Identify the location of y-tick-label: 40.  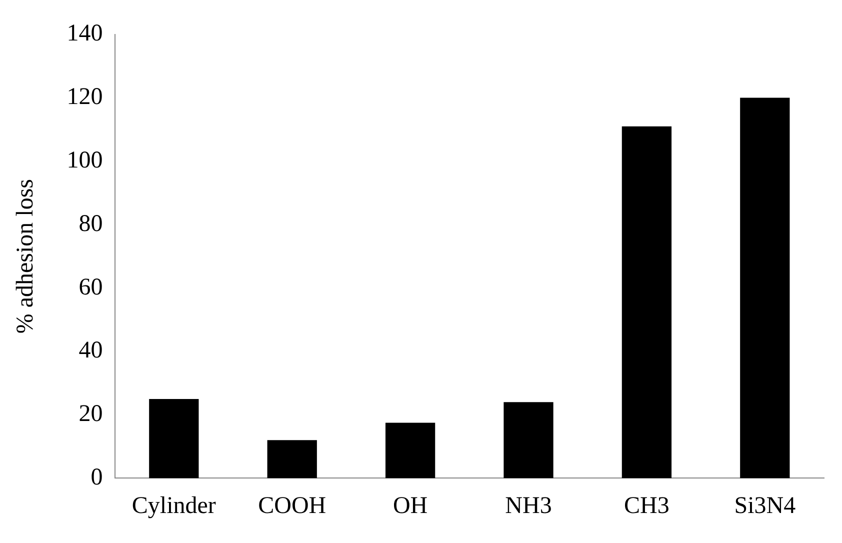
(90, 351).